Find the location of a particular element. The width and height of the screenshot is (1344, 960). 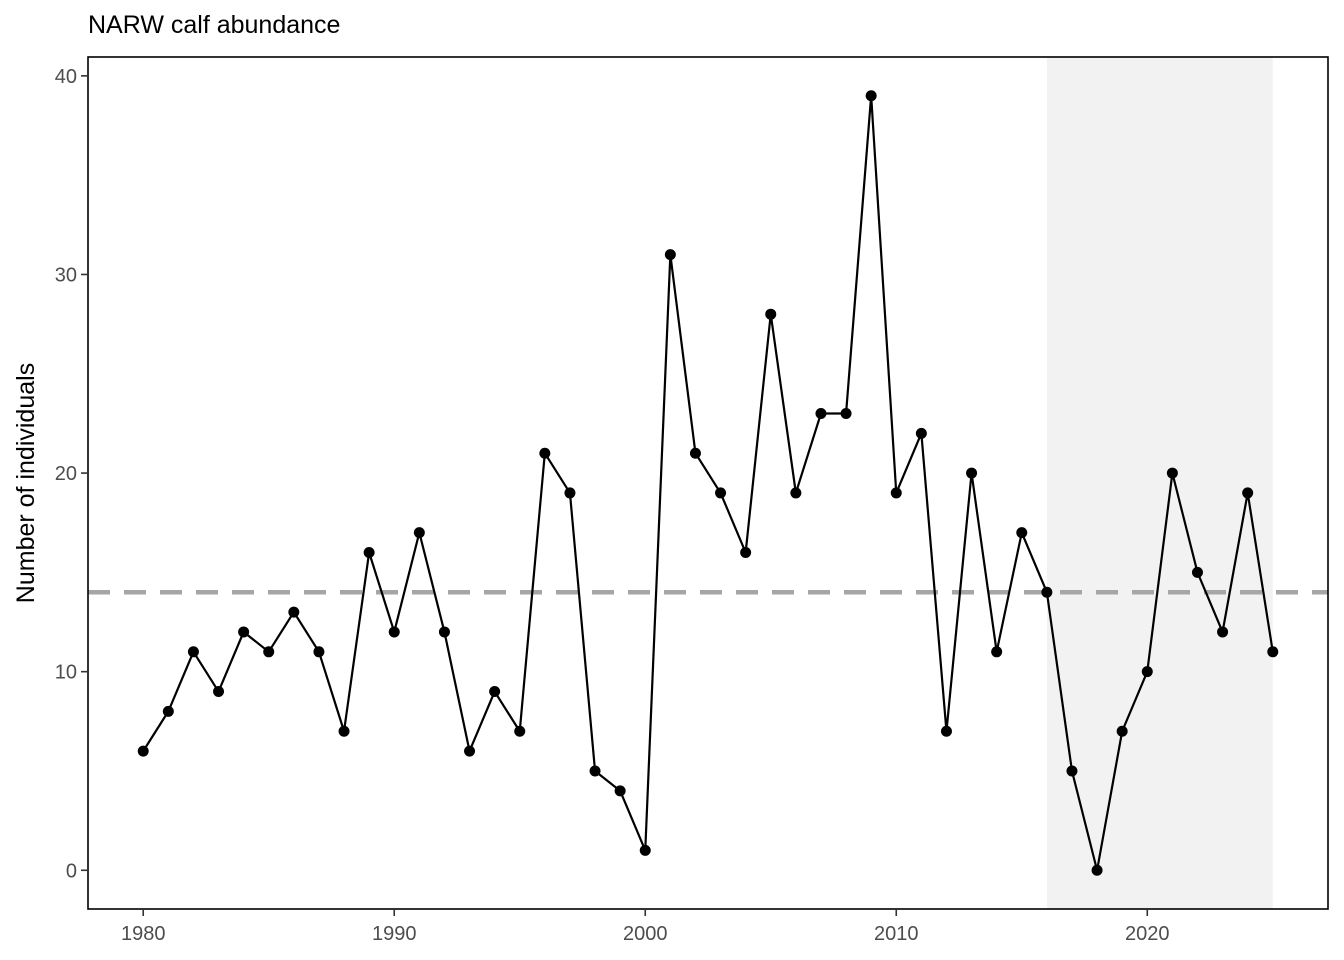

y-tick-label-30: 30 is located at coordinates (66, 275).